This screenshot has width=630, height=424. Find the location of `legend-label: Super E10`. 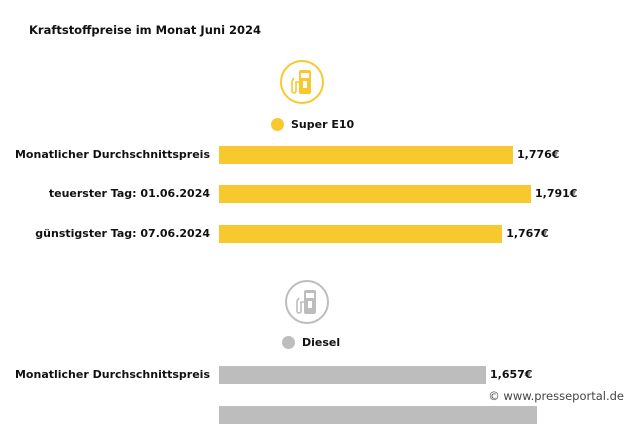

legend-label: Super E10 is located at coordinates (323, 124).